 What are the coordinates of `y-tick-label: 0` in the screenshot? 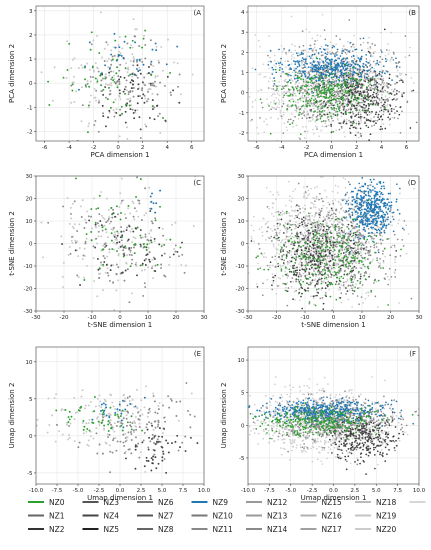 It's located at (31, 245).